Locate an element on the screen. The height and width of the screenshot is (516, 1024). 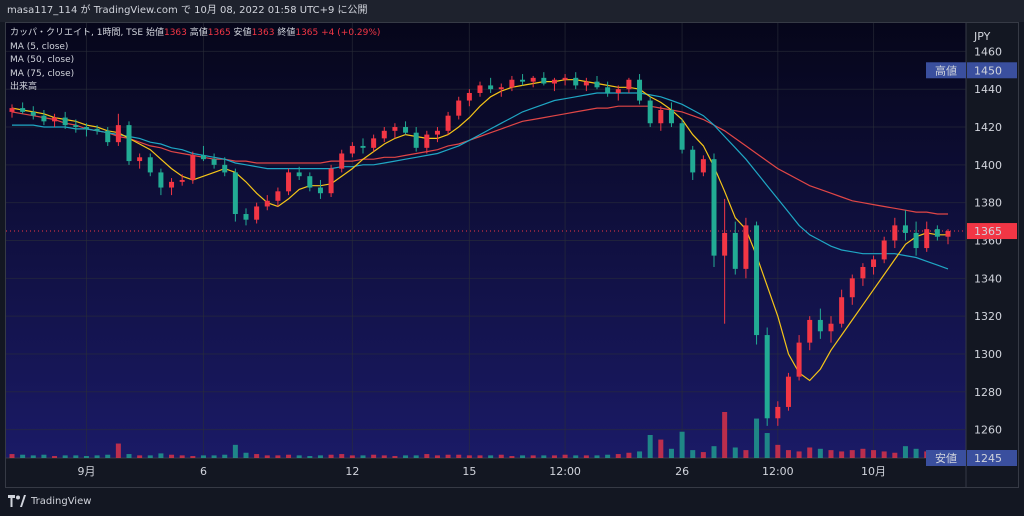
price-tick-label: 1420 is located at coordinates (988, 127).